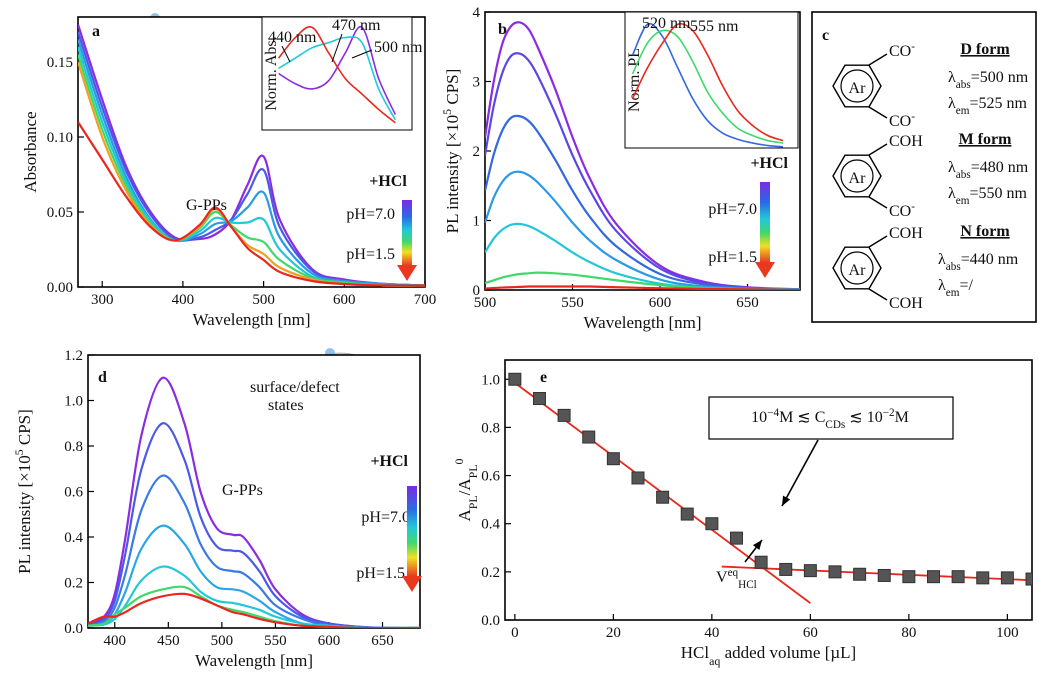  I want to click on y-tick-label: 1.0, so click(490, 380).